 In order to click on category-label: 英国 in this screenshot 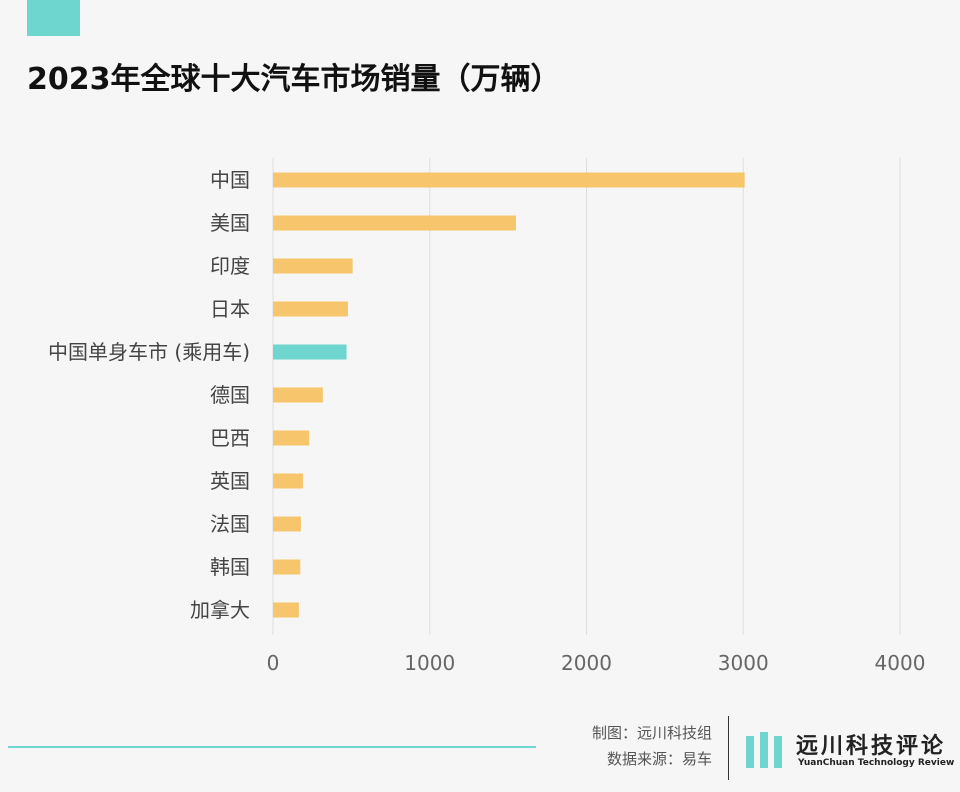, I will do `click(230, 481)`.